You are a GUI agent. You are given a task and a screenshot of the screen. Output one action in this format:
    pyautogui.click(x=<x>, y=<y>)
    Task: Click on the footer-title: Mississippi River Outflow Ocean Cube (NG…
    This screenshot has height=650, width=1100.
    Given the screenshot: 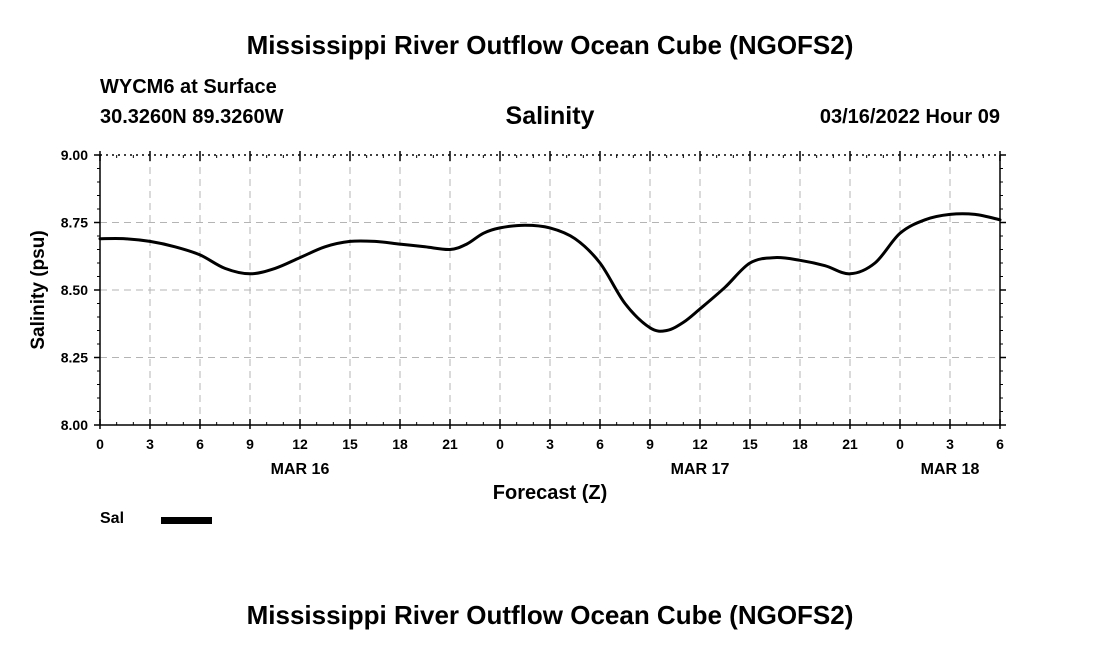 What is the action you would take?
    pyautogui.click(x=550, y=615)
    